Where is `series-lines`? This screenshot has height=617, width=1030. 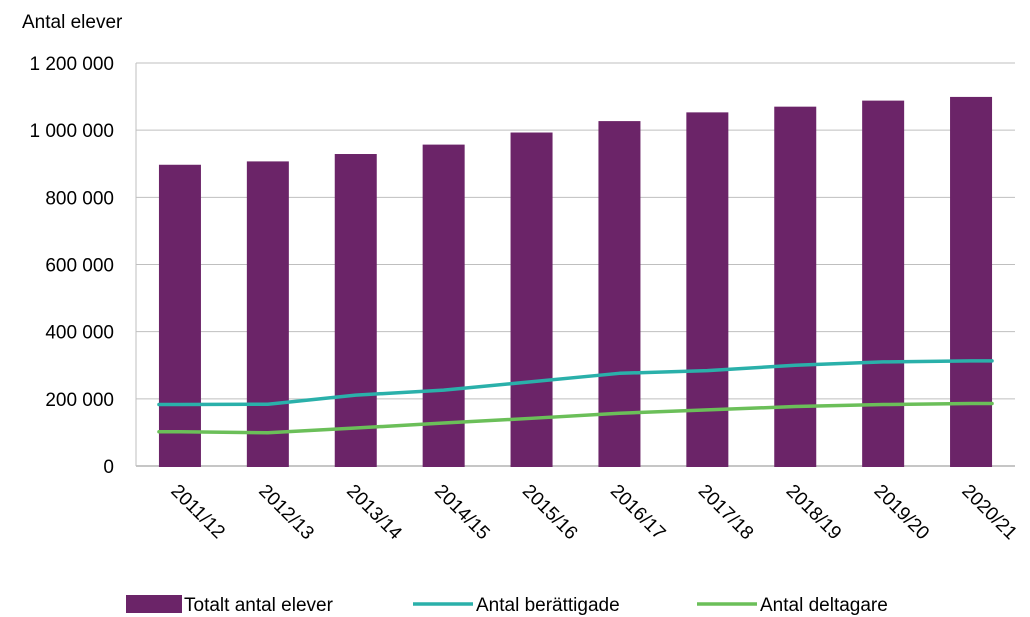
series-lines is located at coordinates (575, 397).